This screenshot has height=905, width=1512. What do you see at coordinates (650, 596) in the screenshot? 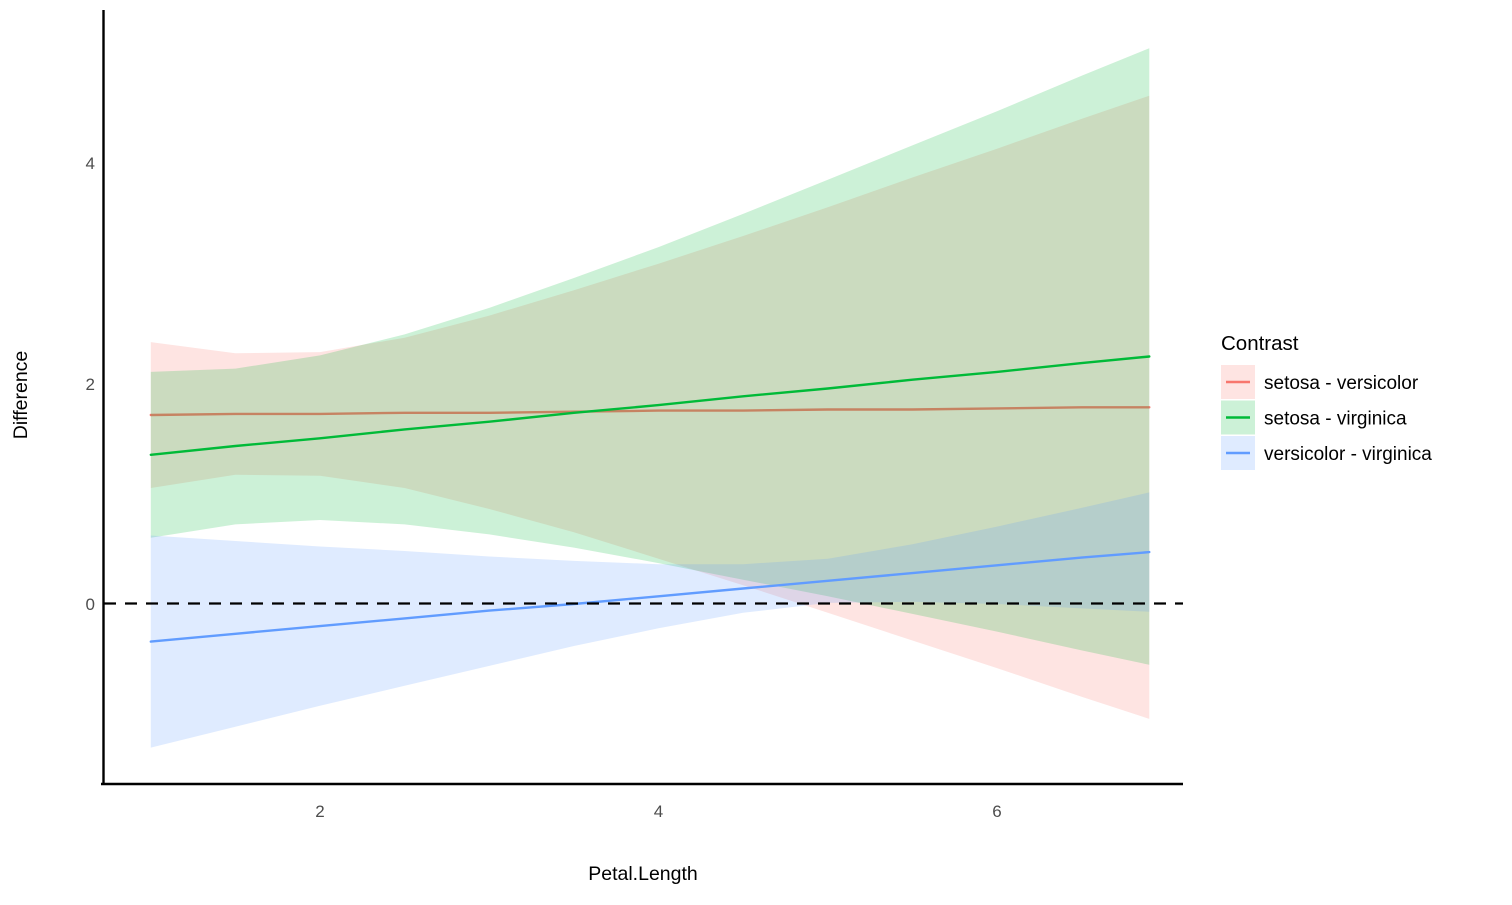
I see `line-versicolor-virginica` at bounding box center [650, 596].